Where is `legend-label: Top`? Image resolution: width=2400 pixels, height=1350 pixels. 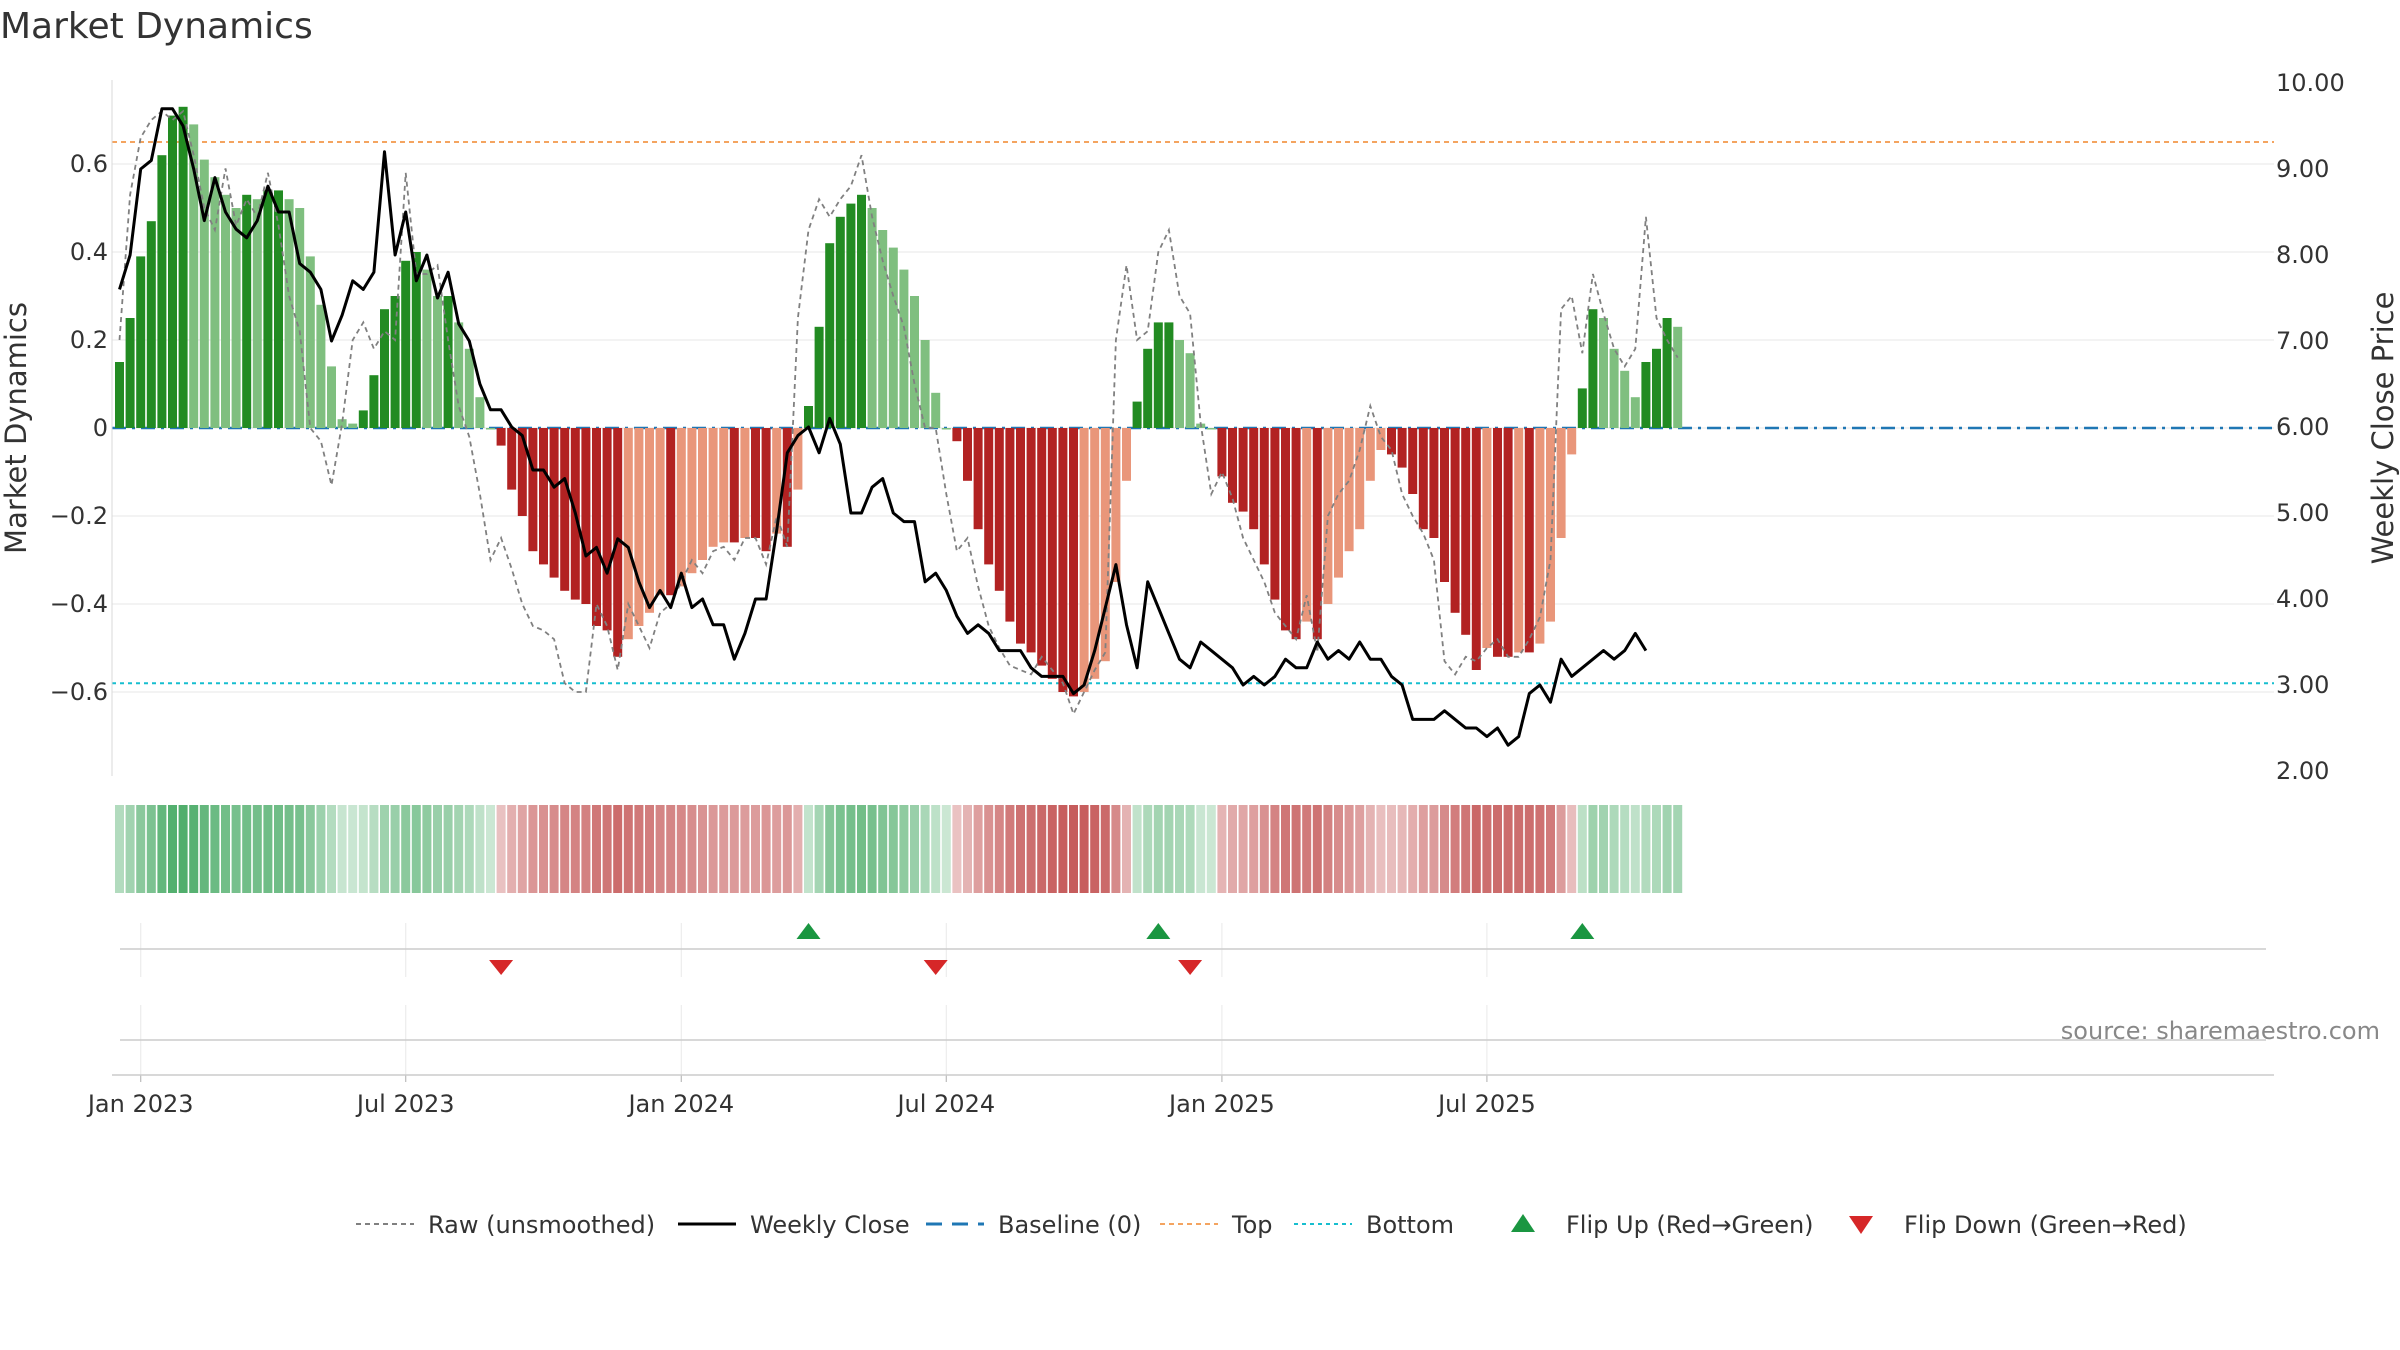
legend-label: Top is located at coordinates (1252, 1225).